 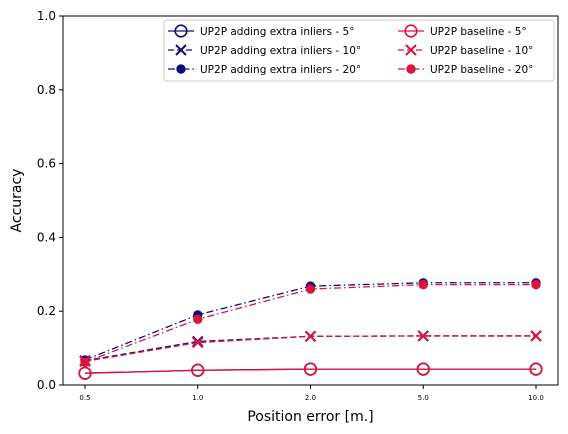 What do you see at coordinates (197, 398) in the screenshot?
I see `x-tick-label-1: 1.0` at bounding box center [197, 398].